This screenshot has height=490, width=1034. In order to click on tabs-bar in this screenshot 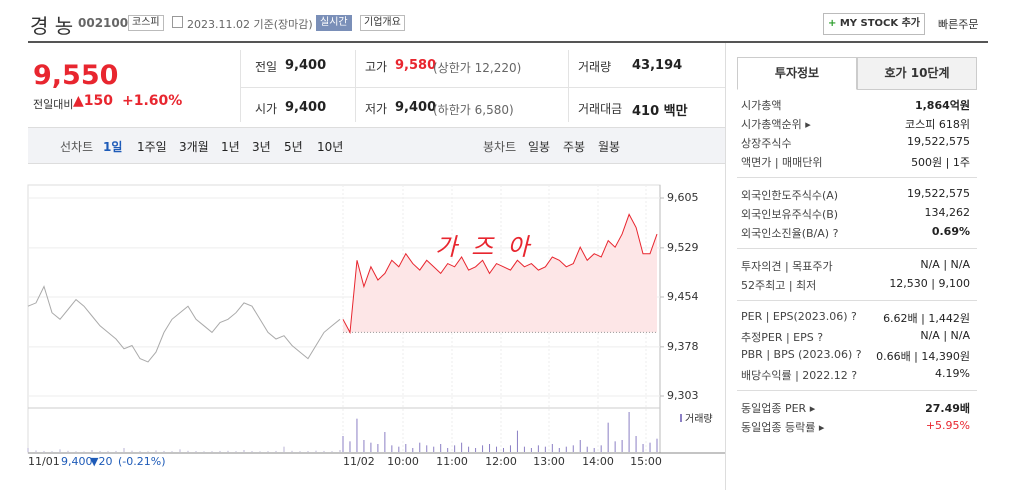, I will do `click(376, 145)`.